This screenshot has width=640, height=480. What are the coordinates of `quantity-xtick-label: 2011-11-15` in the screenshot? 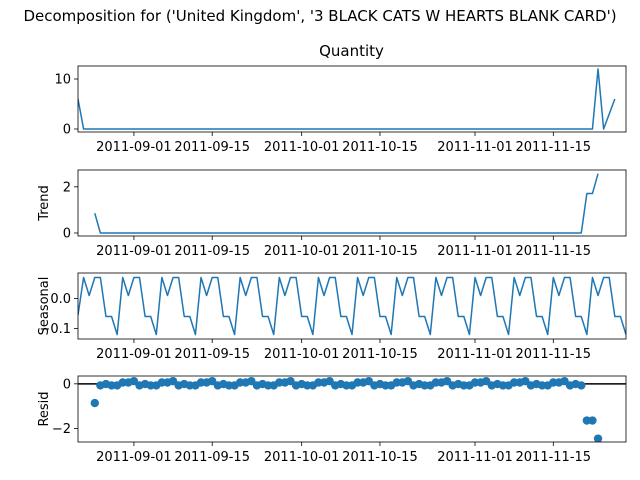 It's located at (554, 147).